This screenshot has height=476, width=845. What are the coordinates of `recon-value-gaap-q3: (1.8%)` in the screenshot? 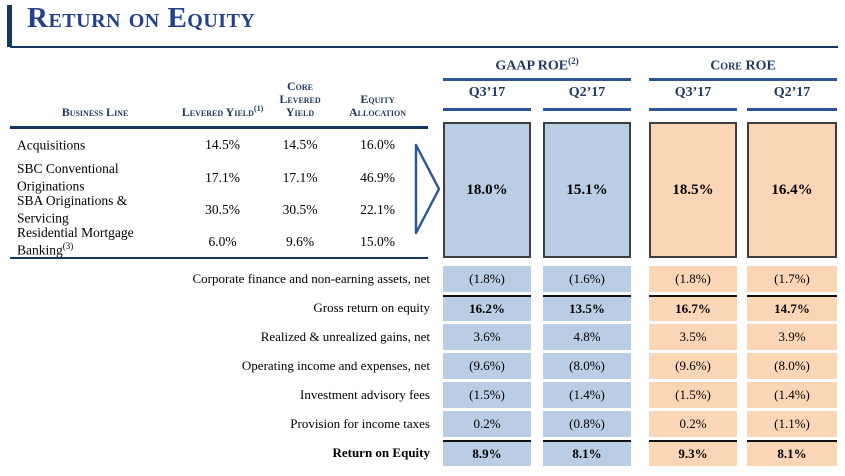 It's located at (487, 279).